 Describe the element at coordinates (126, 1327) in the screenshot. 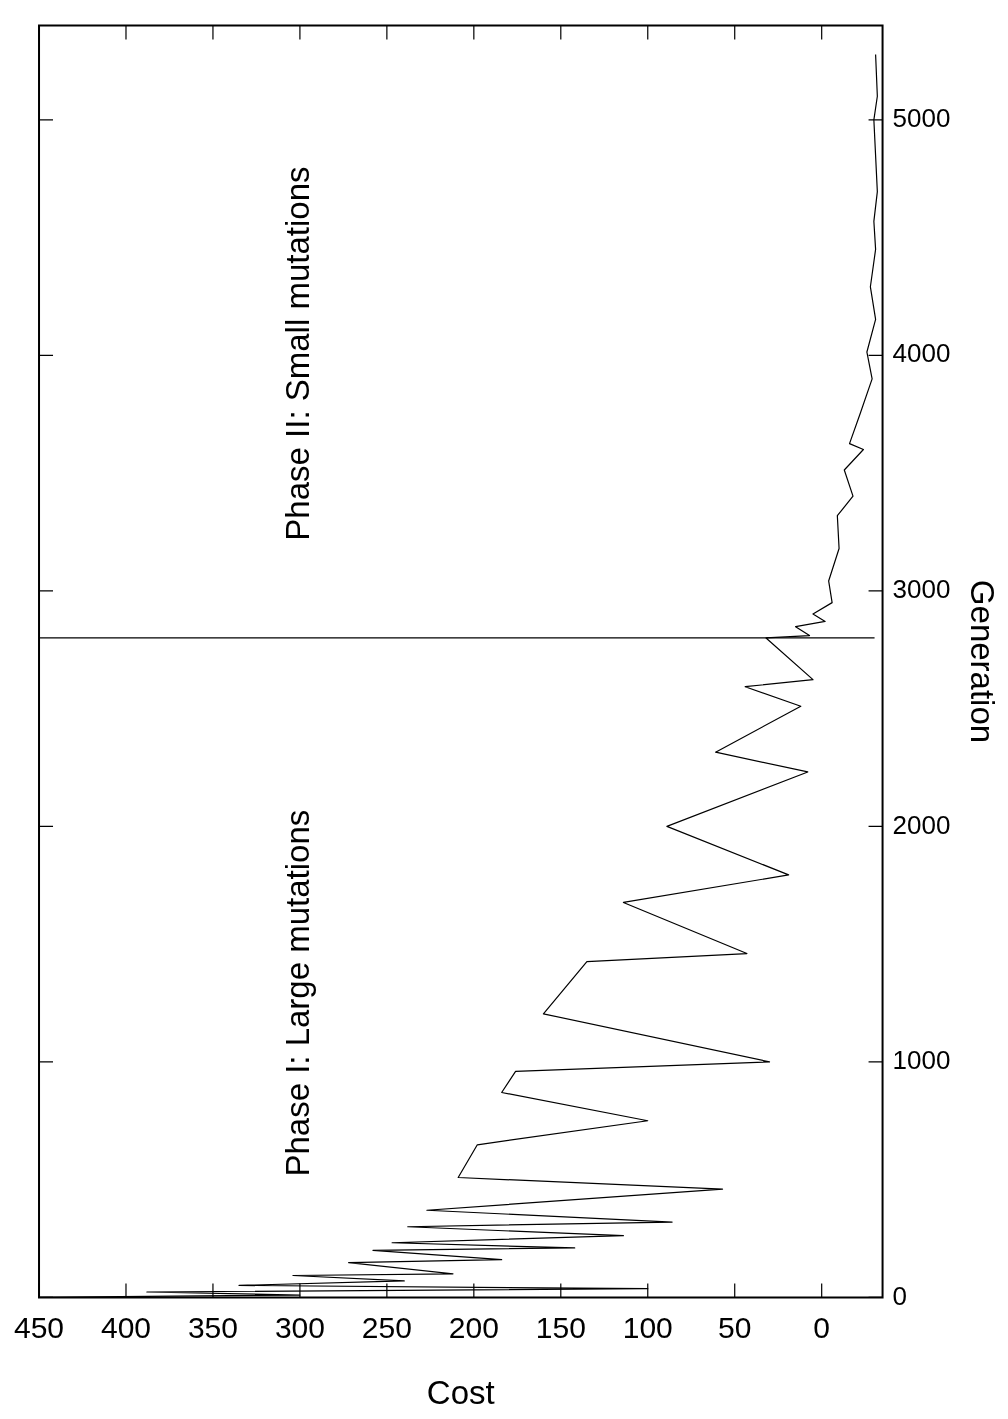

I see `x-tick-label: 400` at that location.